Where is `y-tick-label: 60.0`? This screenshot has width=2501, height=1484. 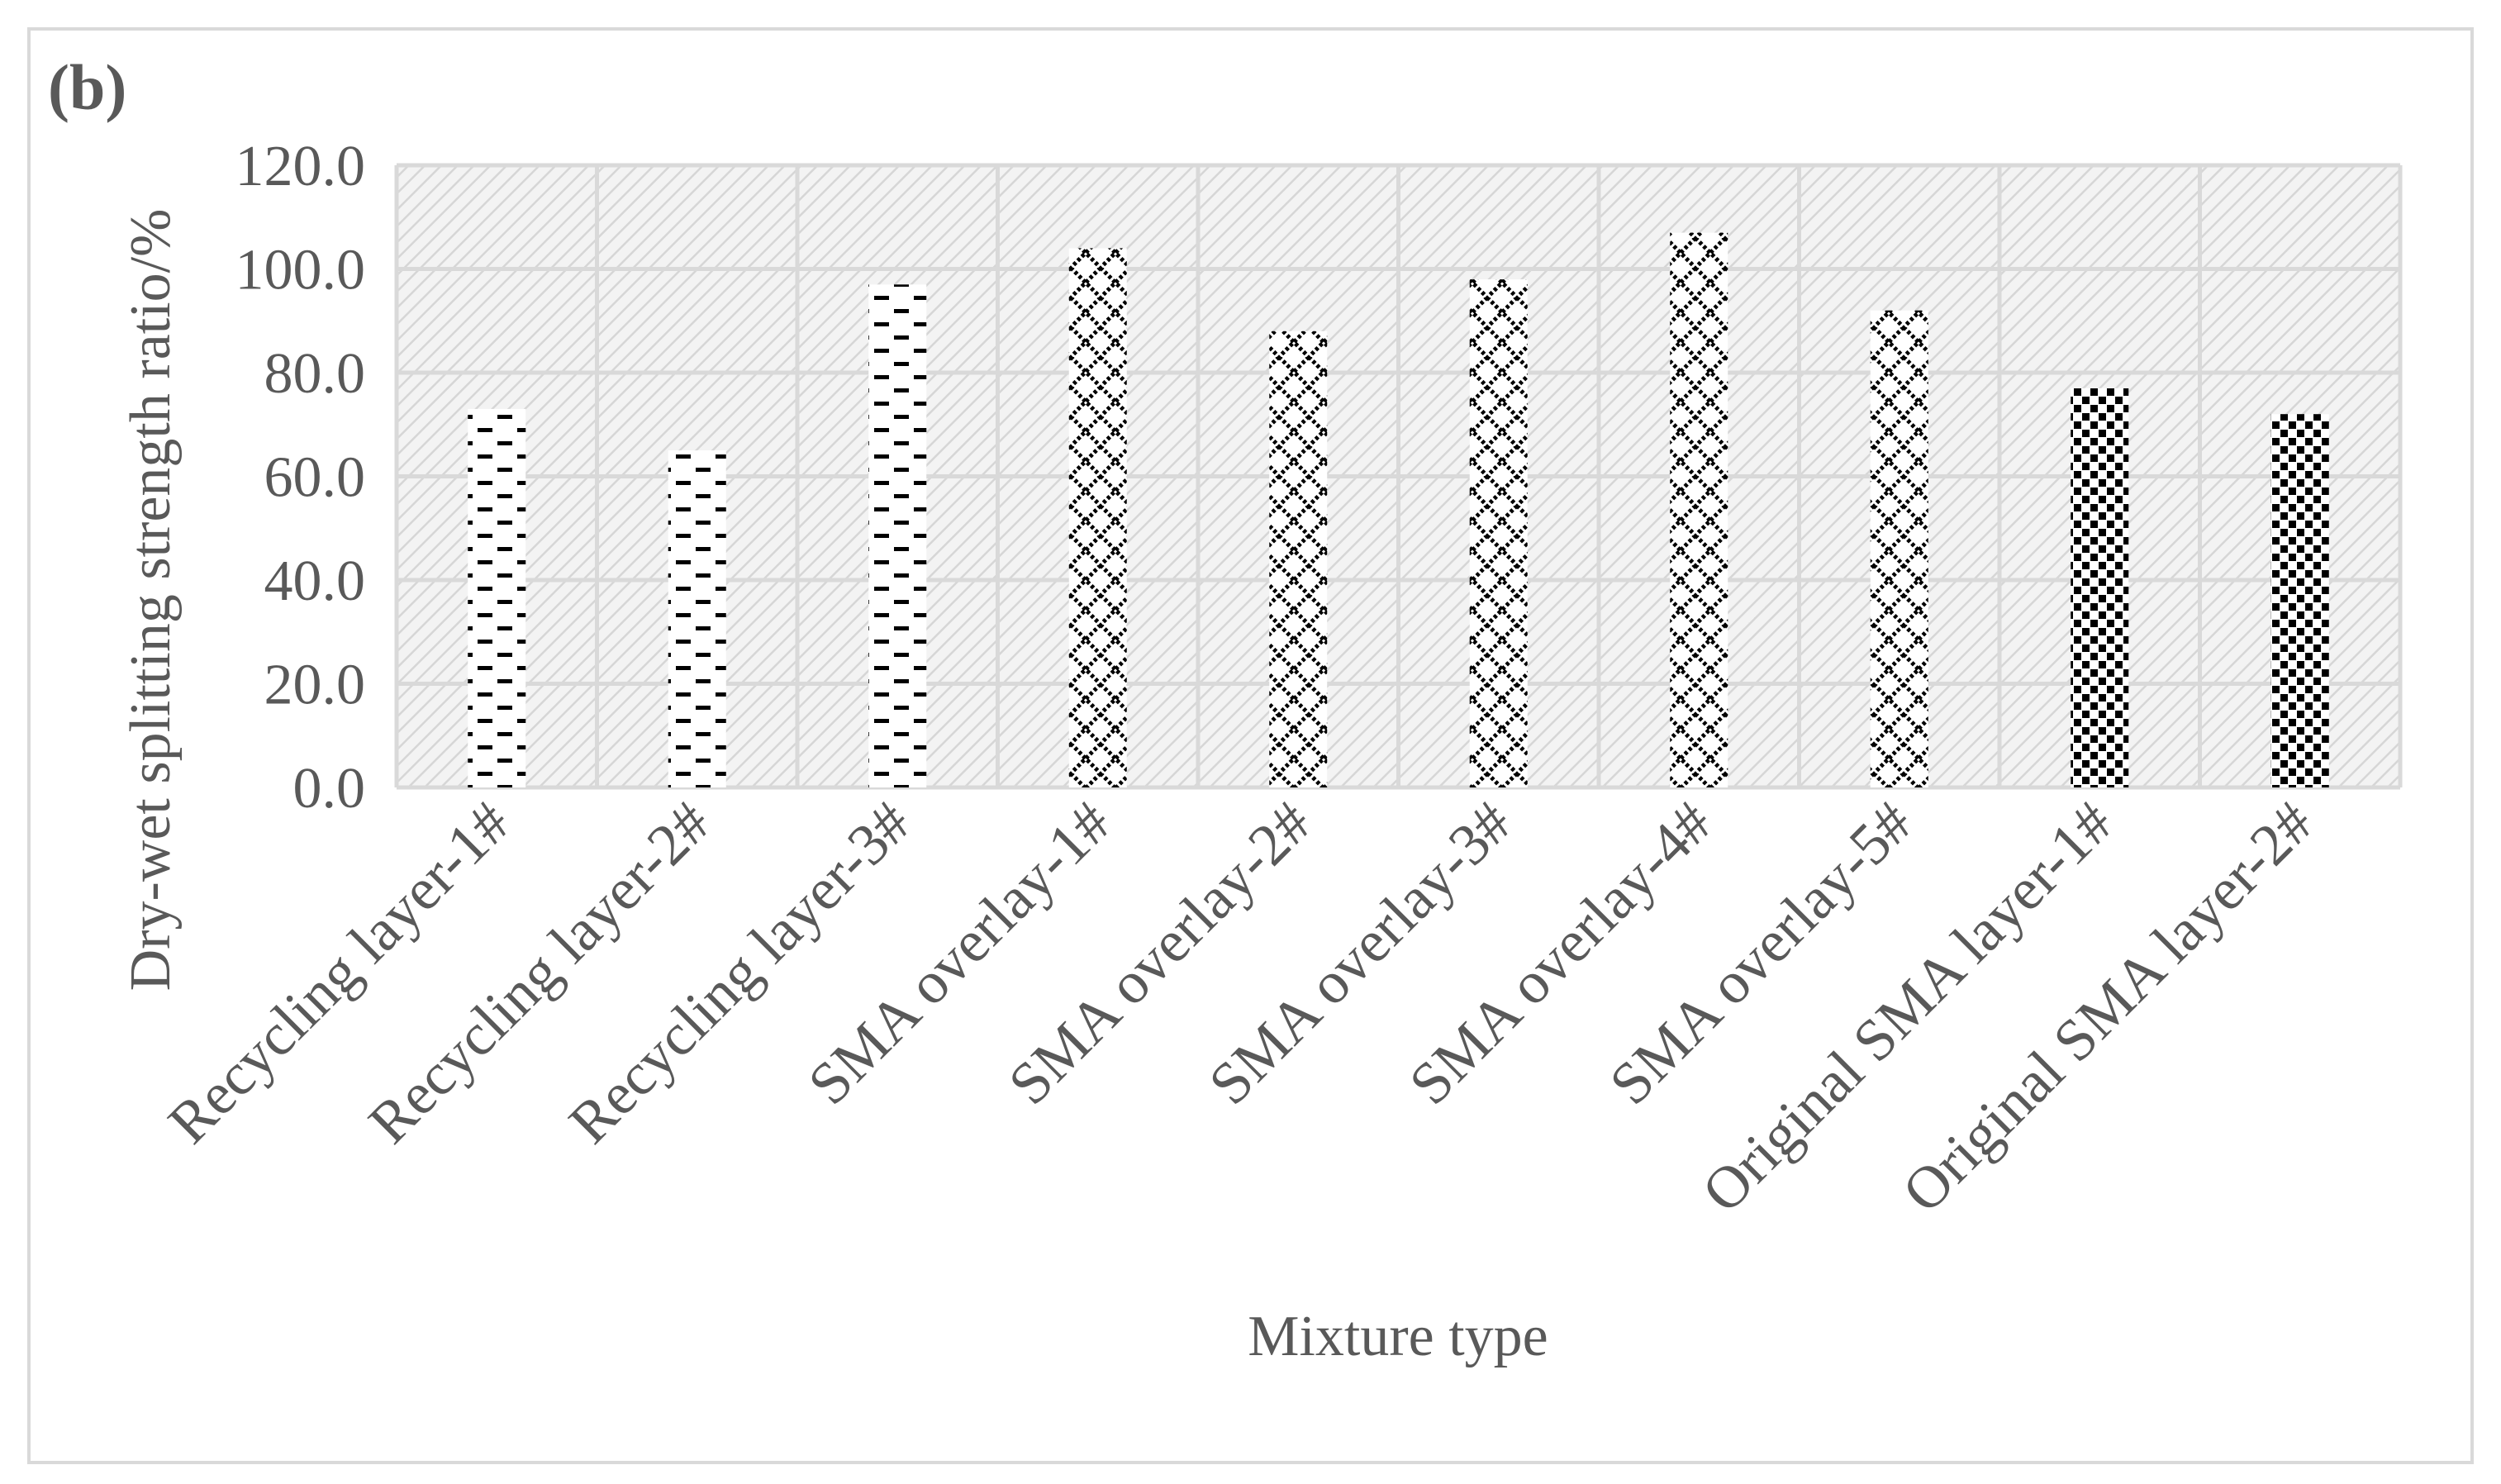
y-tick-label: 60.0 is located at coordinates (315, 478).